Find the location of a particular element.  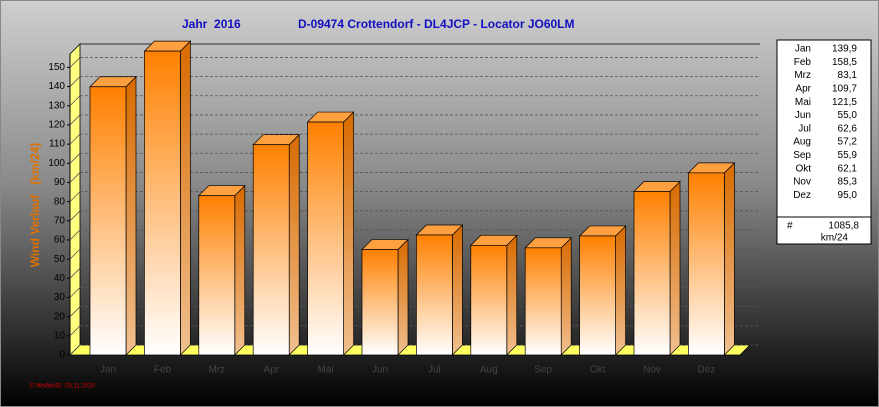

legend-month: Sep is located at coordinates (802, 155).